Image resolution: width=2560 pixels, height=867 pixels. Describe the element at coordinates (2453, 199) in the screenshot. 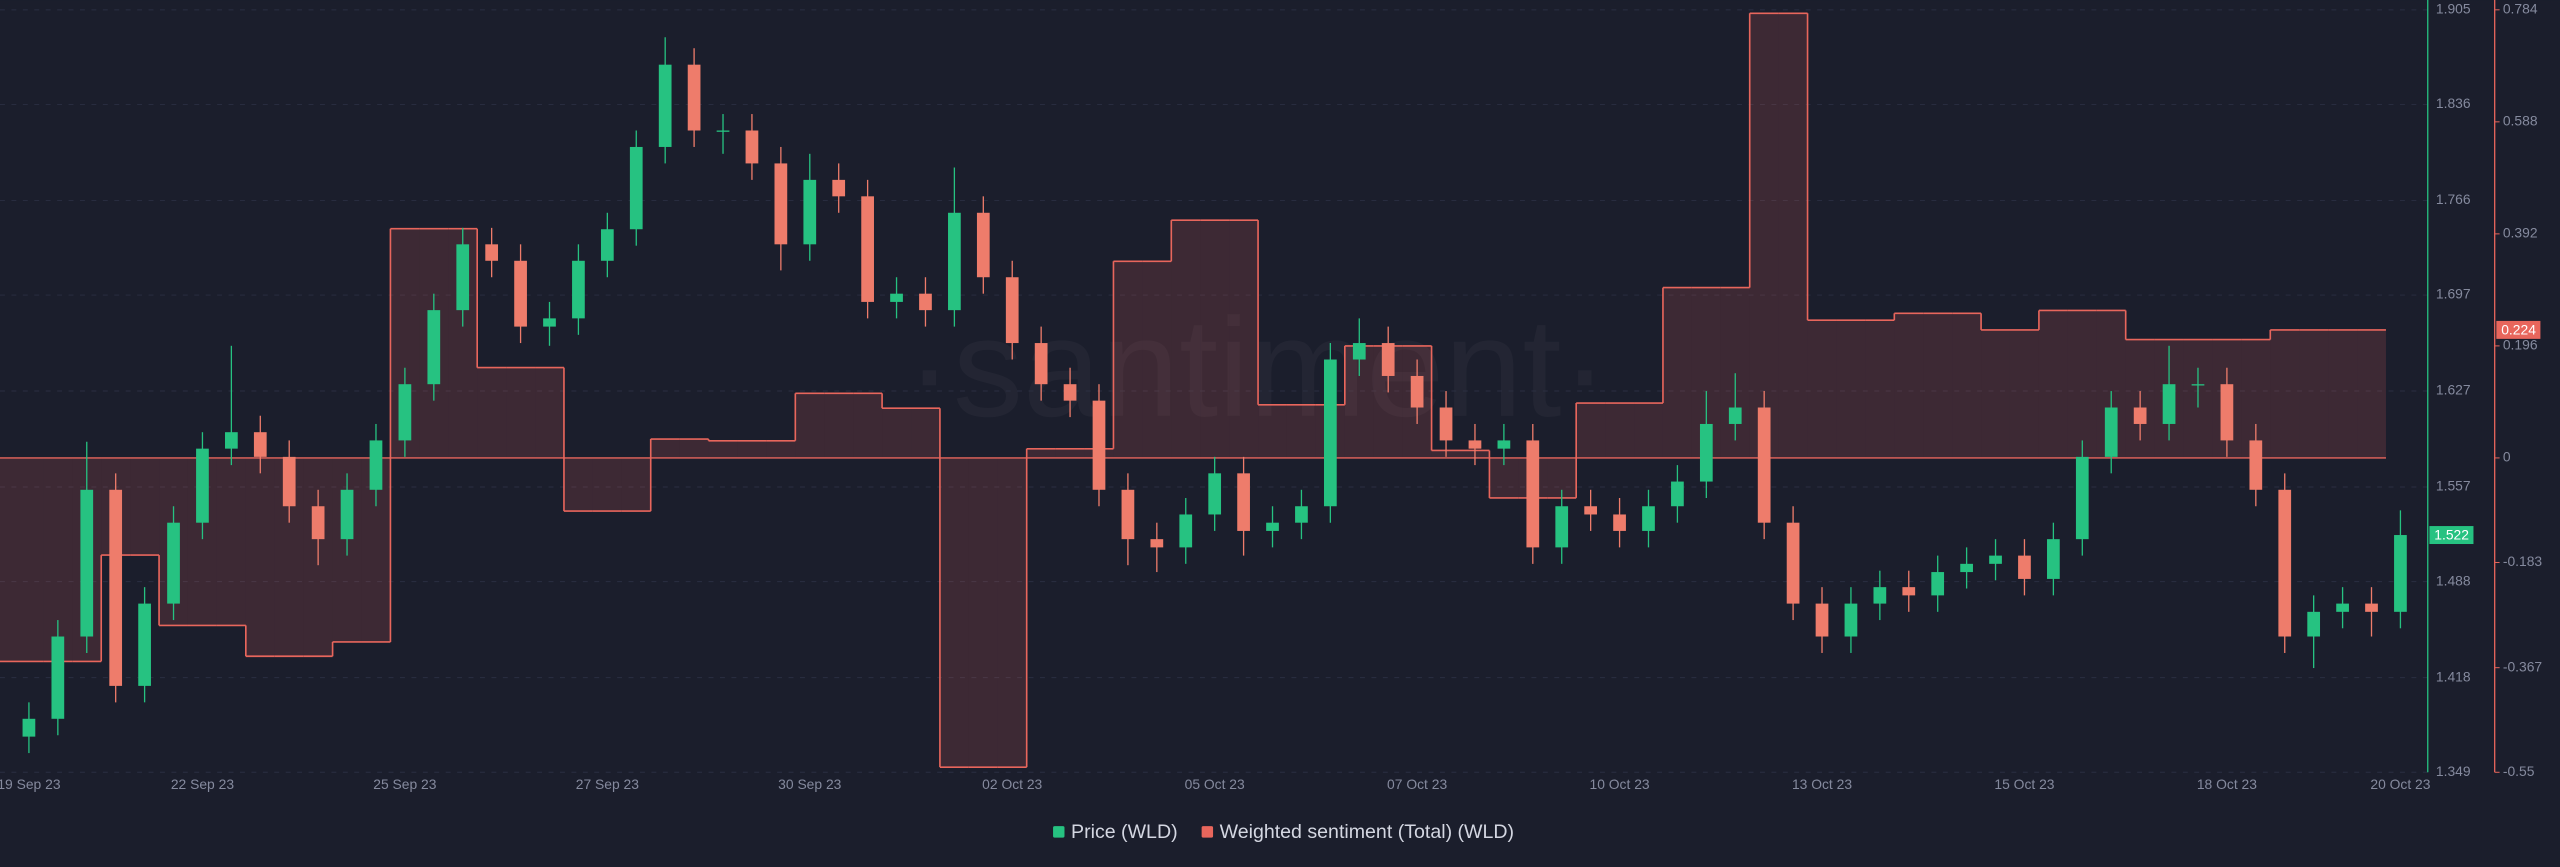

I see `y-tick-label: 1.766` at that location.